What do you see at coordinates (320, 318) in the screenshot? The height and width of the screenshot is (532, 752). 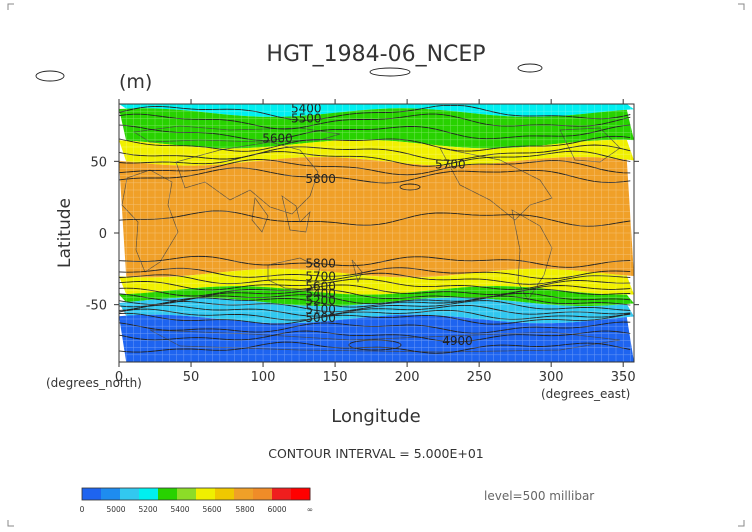 I see `contour-label: 5000` at bounding box center [320, 318].